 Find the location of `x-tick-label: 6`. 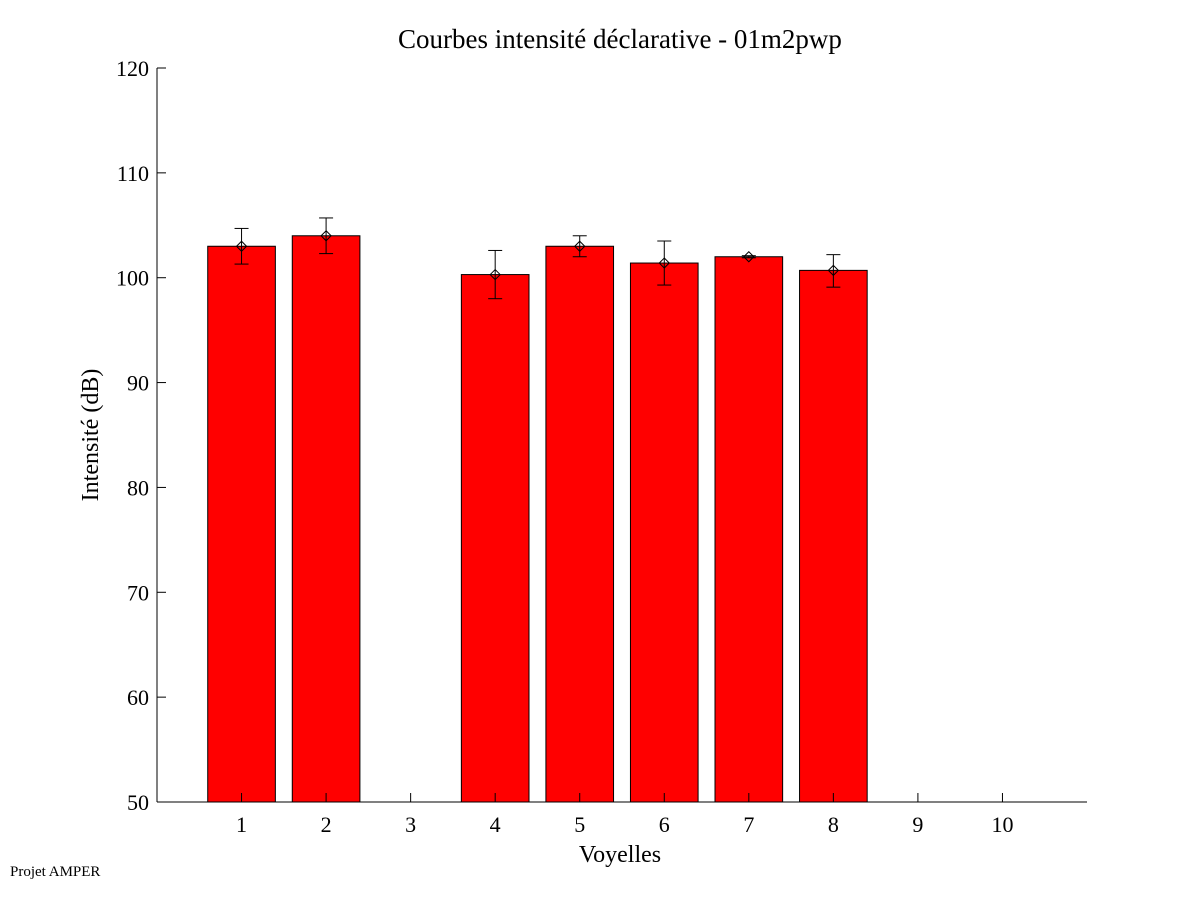

x-tick-label: 6 is located at coordinates (664, 824).